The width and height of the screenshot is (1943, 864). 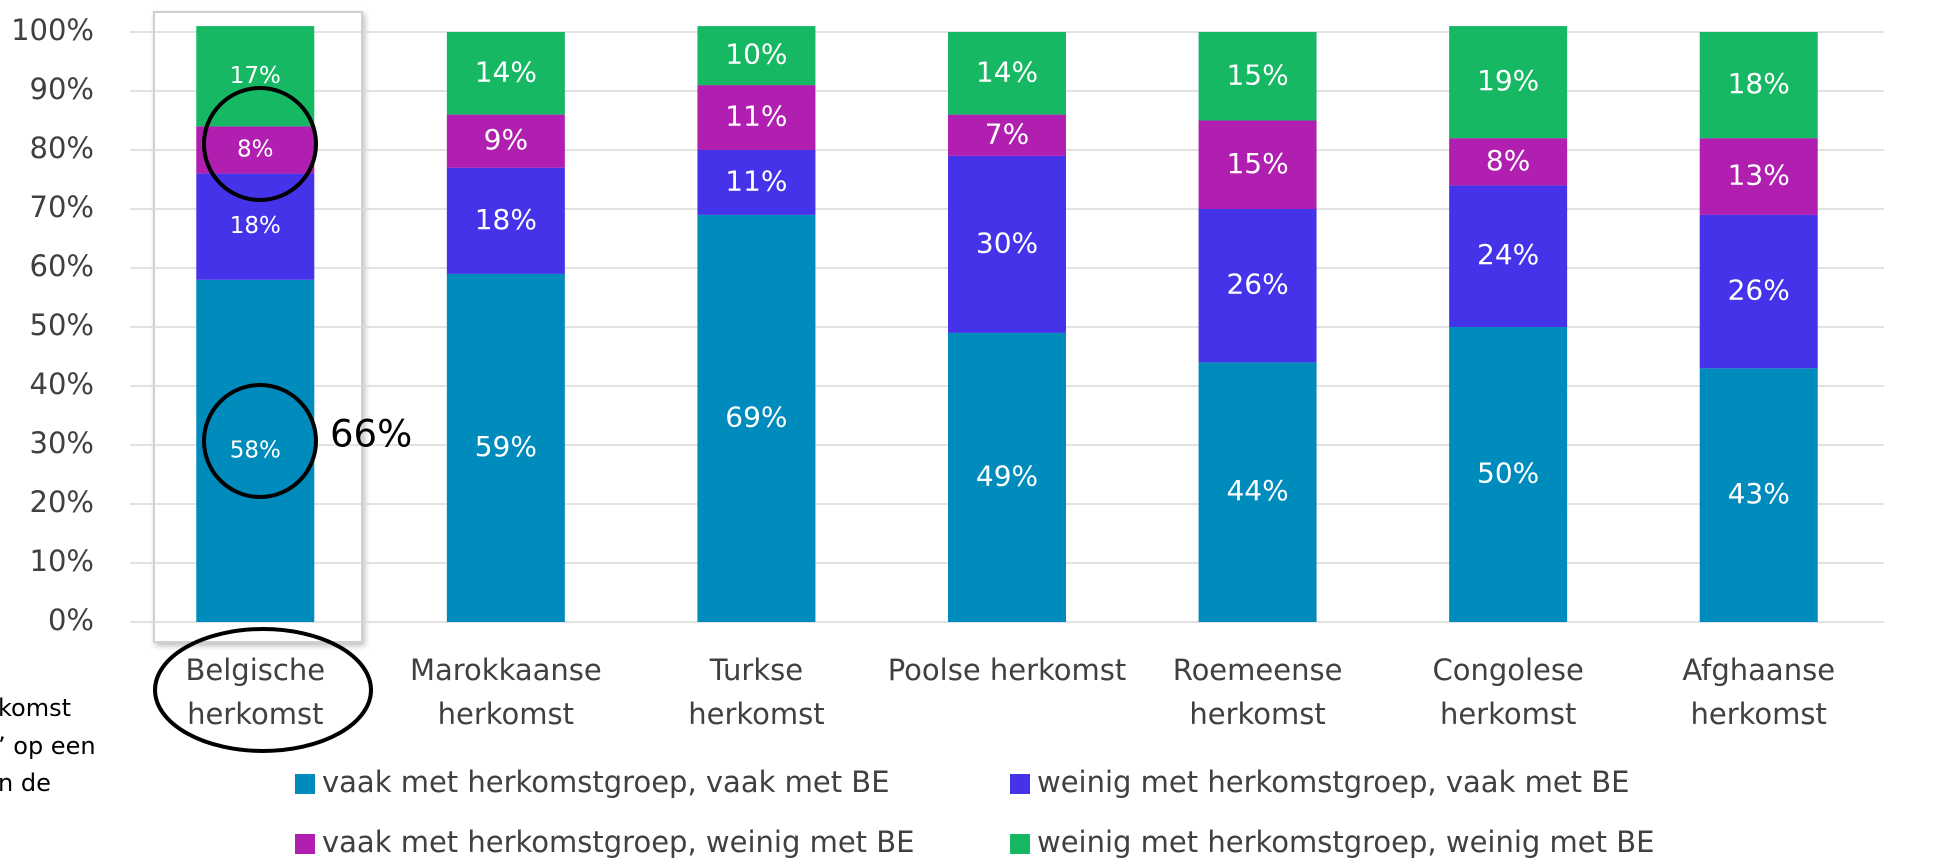 I want to click on y-tick-label: 0%, so click(x=71, y=620).